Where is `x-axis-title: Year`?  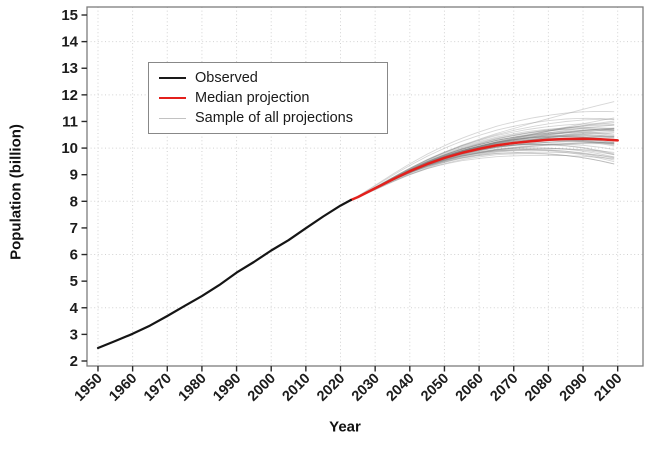 x-axis-title: Year is located at coordinates (345, 427).